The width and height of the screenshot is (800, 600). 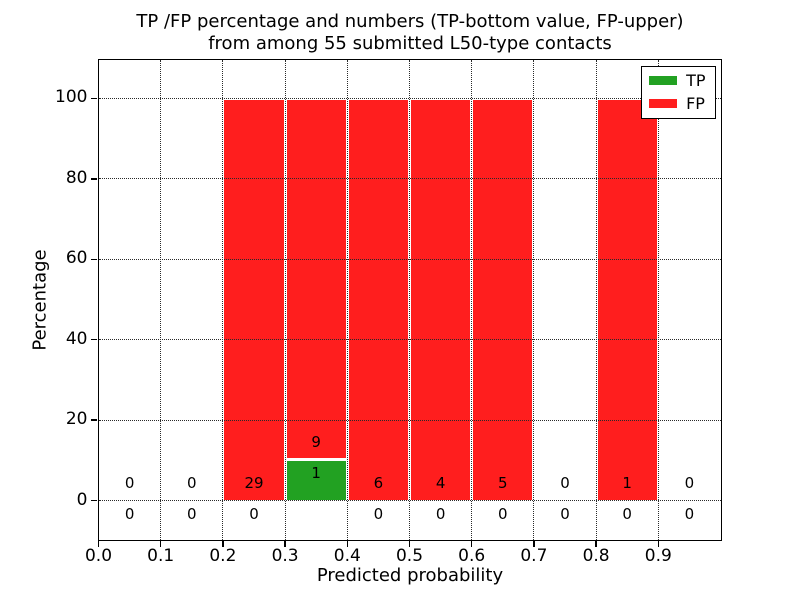 What do you see at coordinates (161, 555) in the screenshot?
I see `x-tick-label: 0.1` at bounding box center [161, 555].